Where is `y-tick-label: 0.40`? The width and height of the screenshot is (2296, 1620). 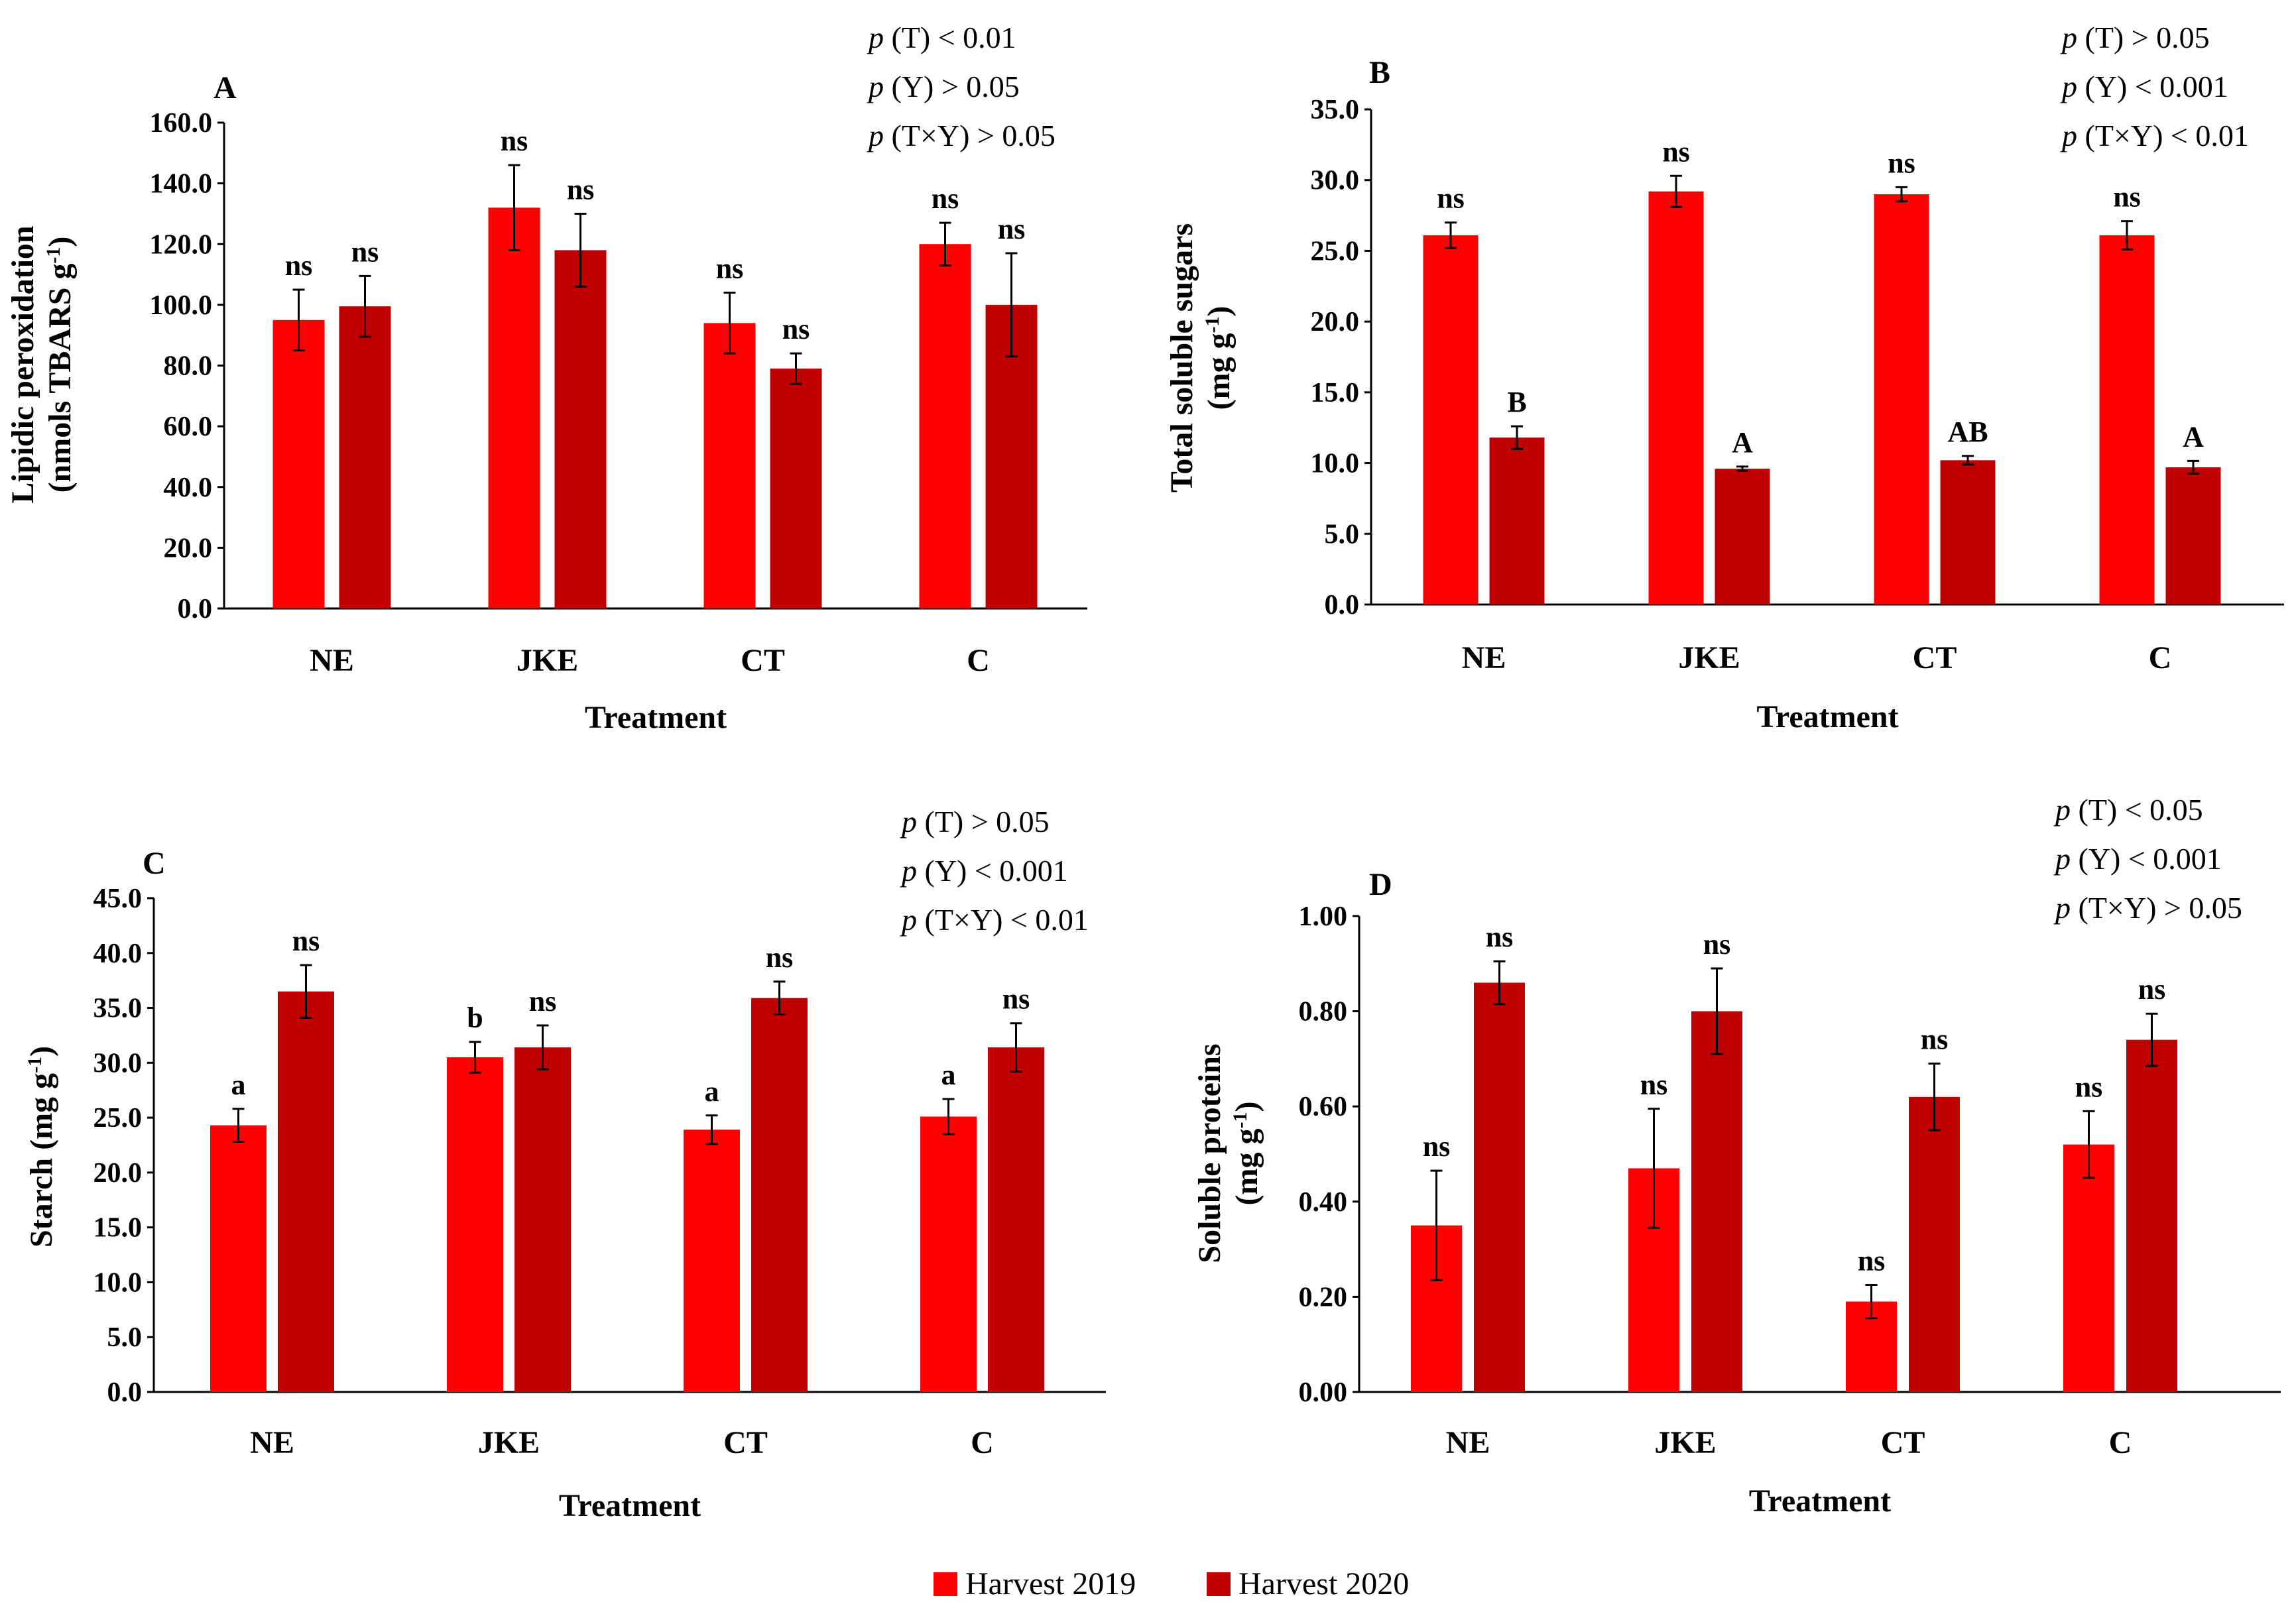 y-tick-label: 0.40 is located at coordinates (1323, 1202).